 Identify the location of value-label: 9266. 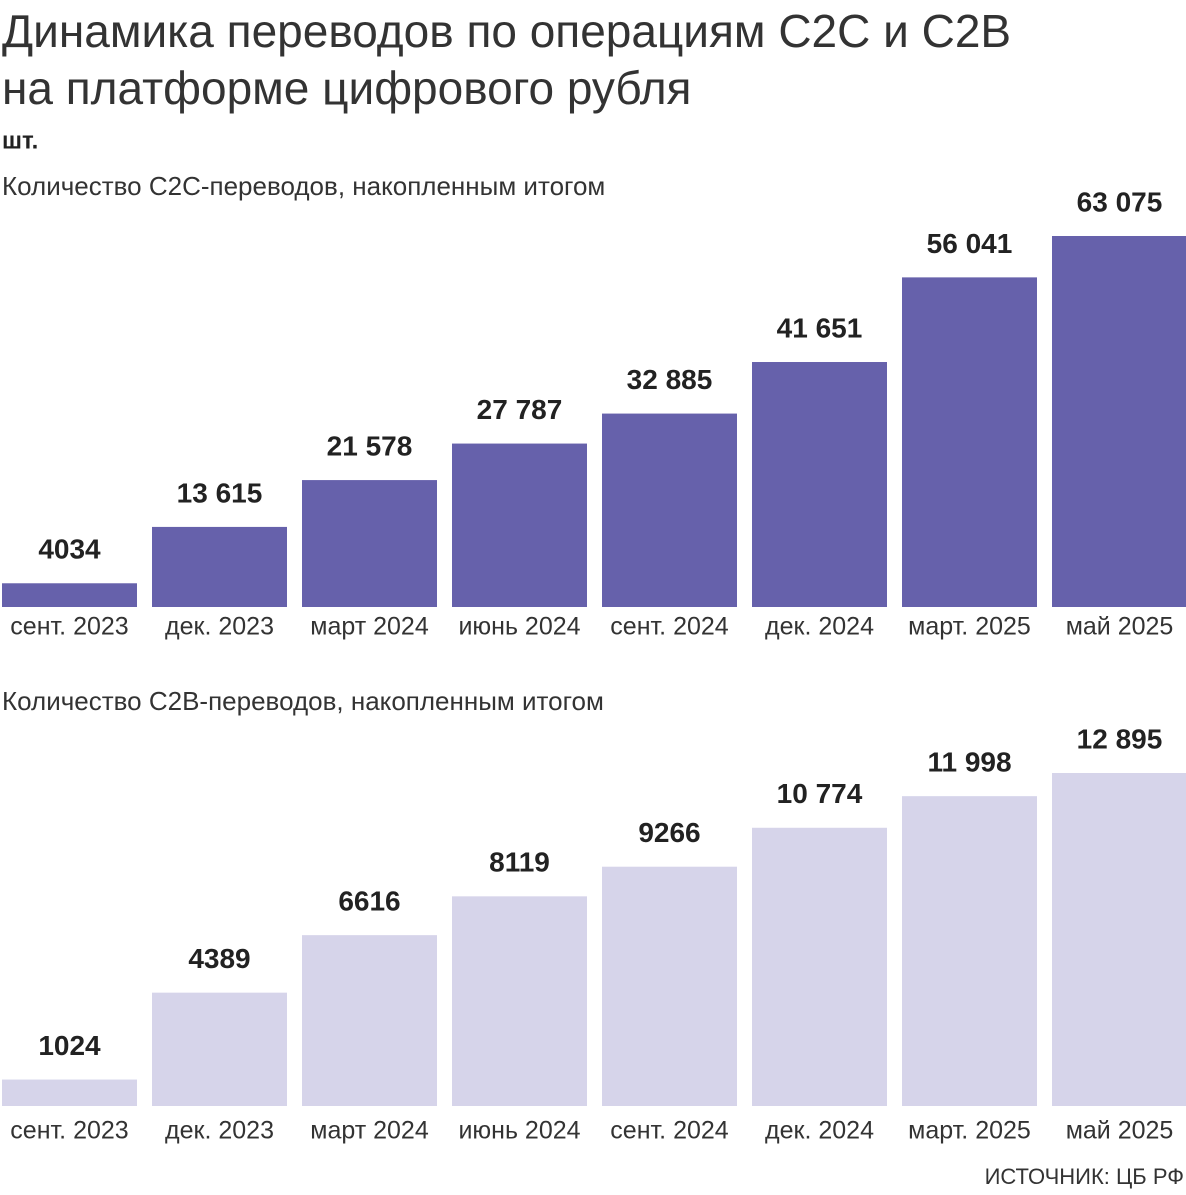
(669, 832).